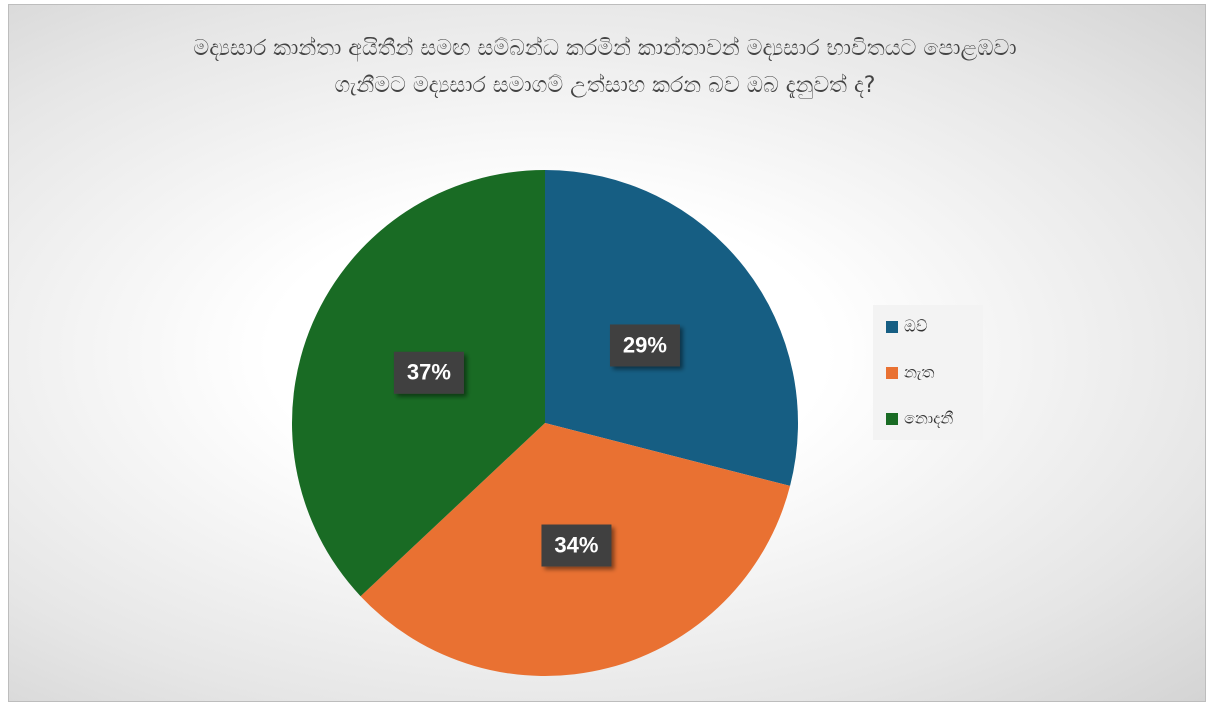 This screenshot has width=1213, height=706. Describe the element at coordinates (928, 418) in the screenshot. I see `legend-label: නොදනී` at that location.